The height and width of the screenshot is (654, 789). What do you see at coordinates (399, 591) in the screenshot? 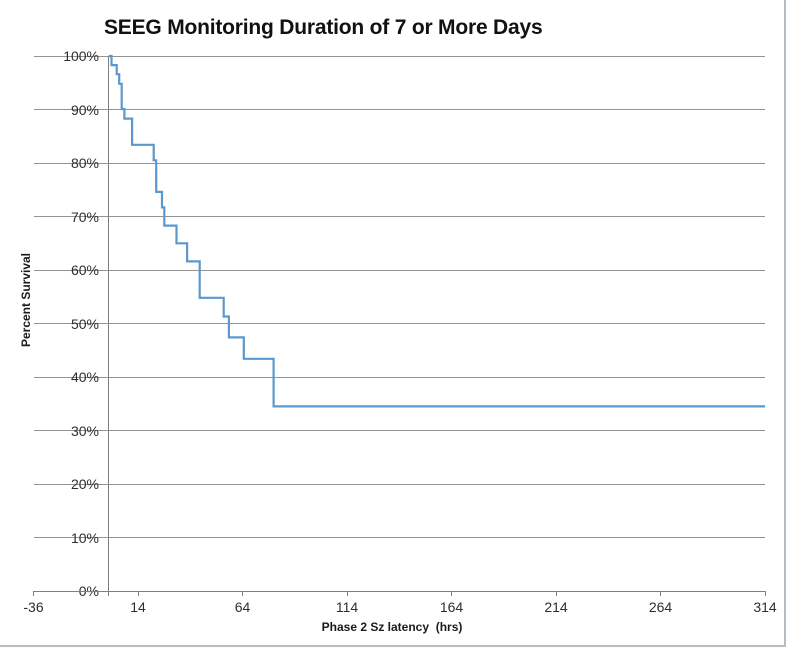
I see `x-axis-line` at bounding box center [399, 591].